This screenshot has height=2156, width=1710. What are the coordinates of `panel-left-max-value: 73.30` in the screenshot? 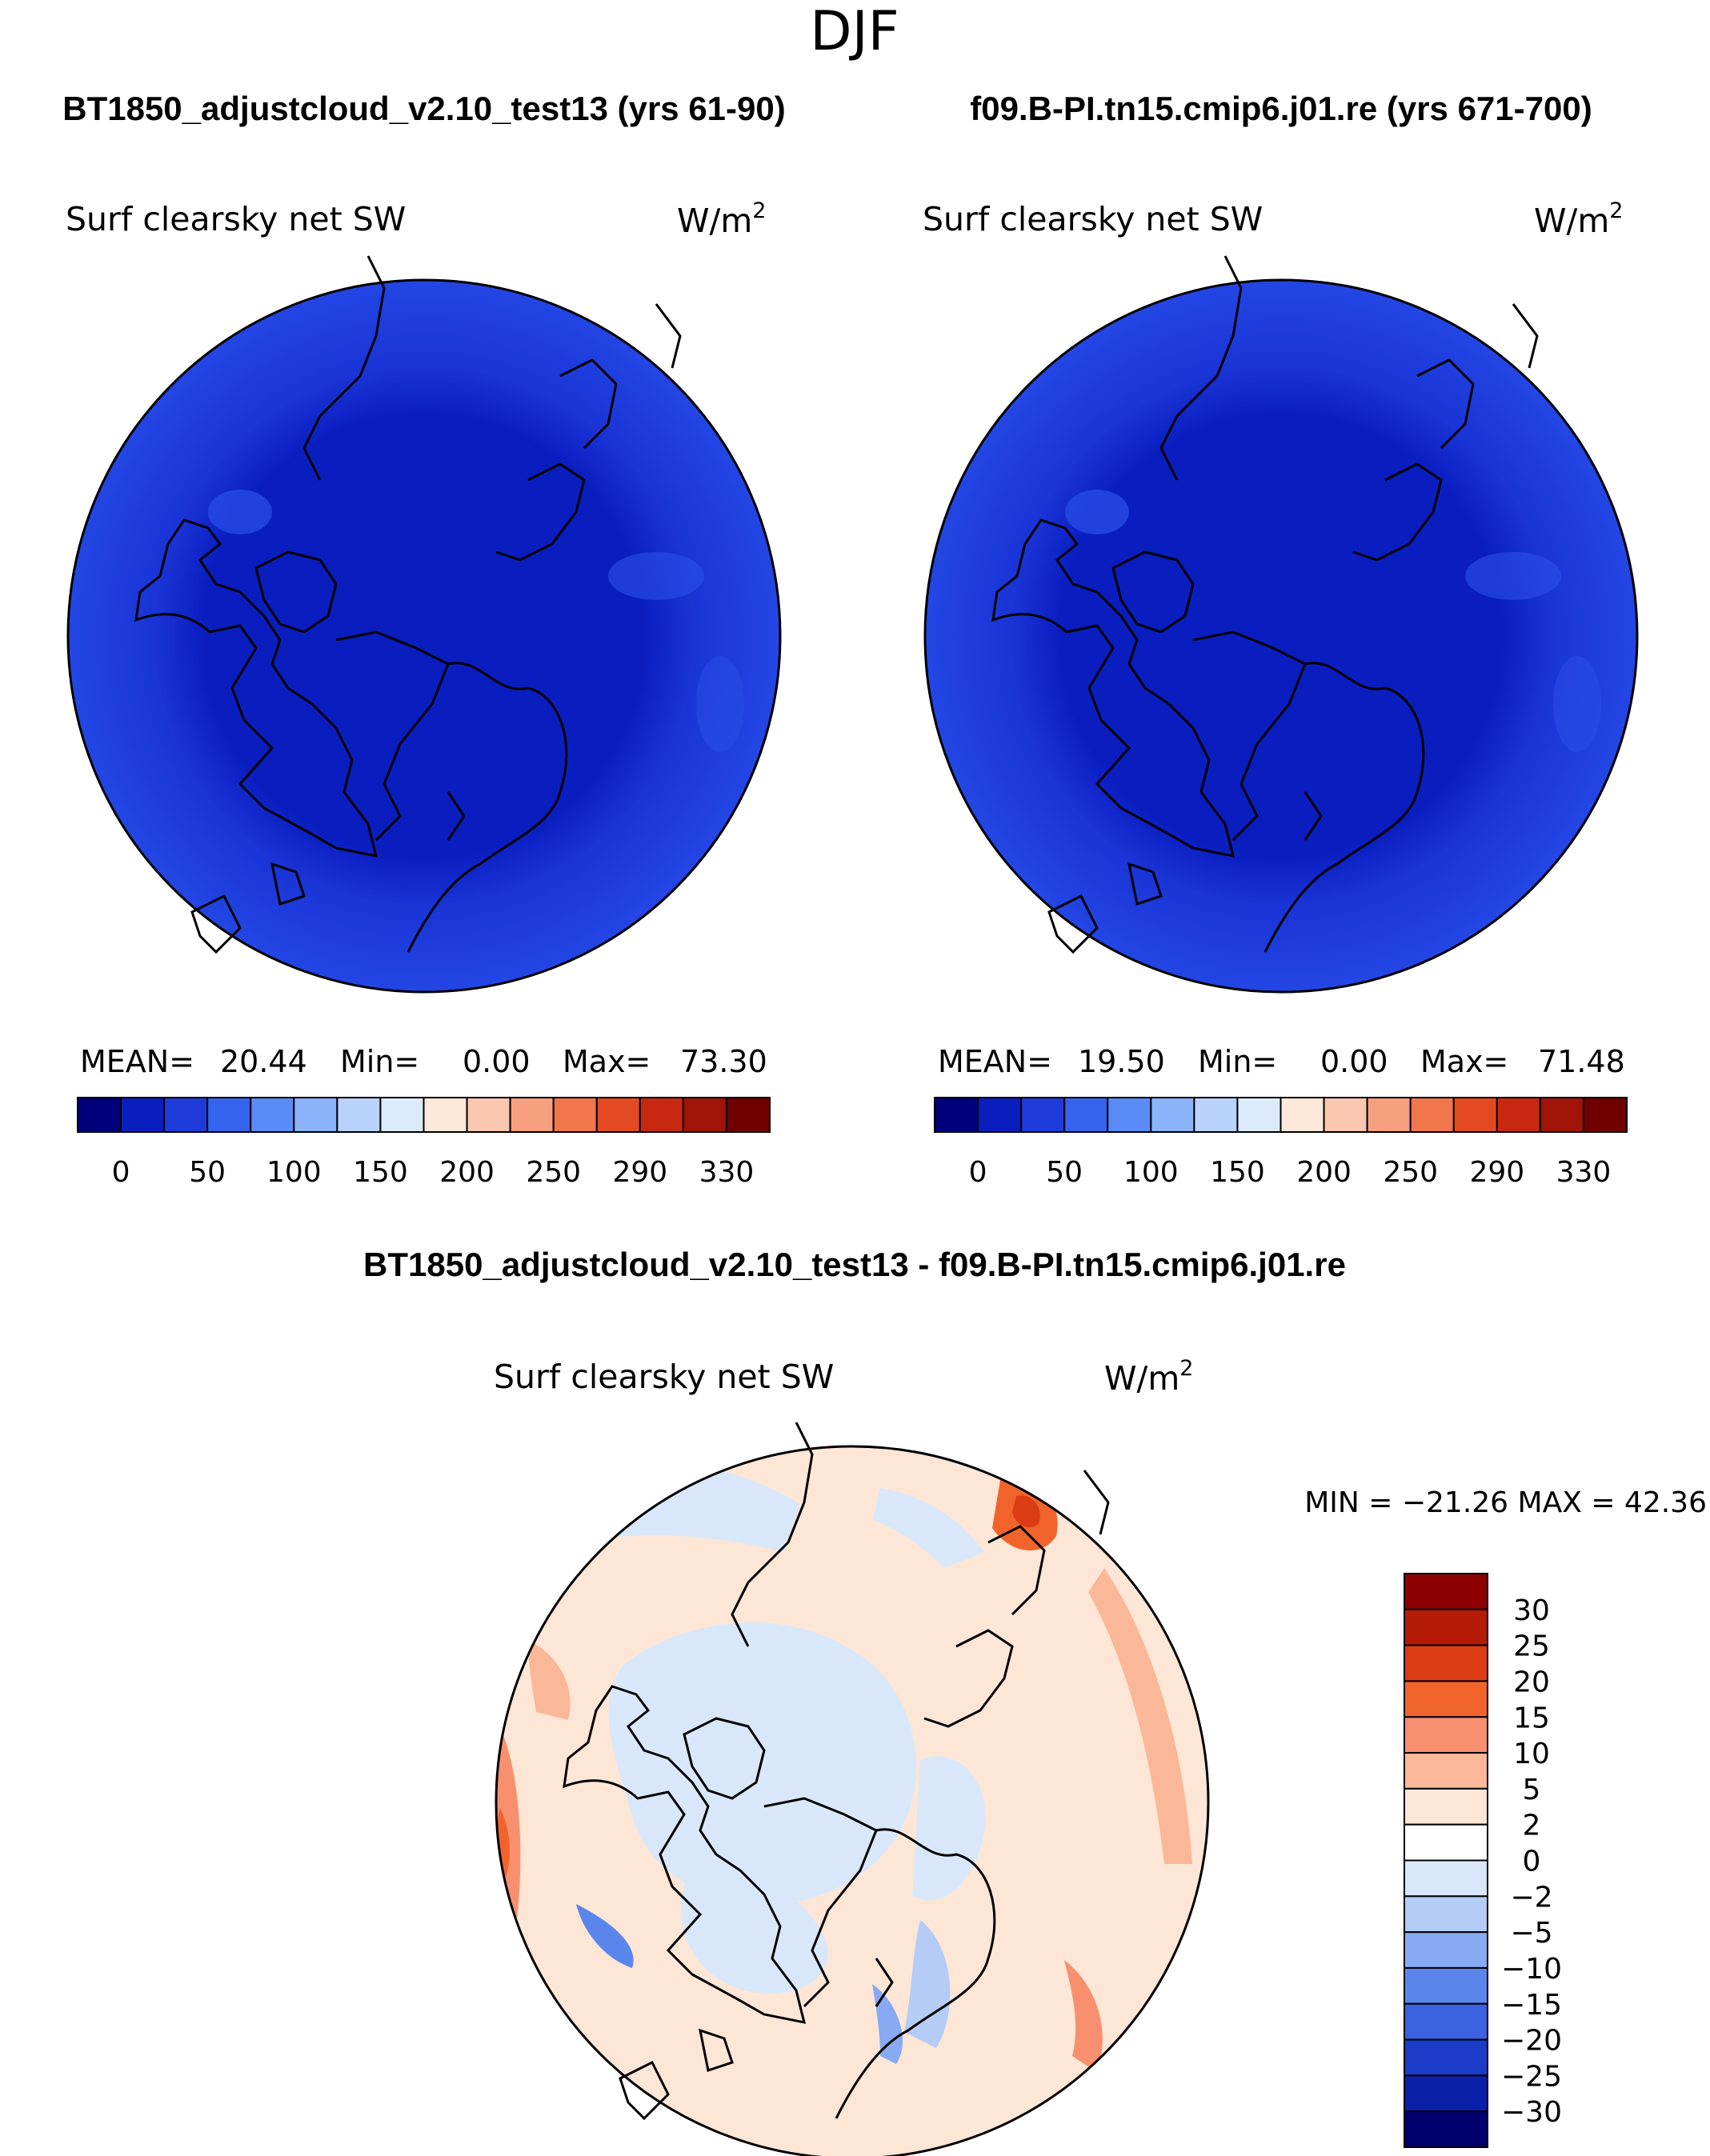 It's located at (723, 1061).